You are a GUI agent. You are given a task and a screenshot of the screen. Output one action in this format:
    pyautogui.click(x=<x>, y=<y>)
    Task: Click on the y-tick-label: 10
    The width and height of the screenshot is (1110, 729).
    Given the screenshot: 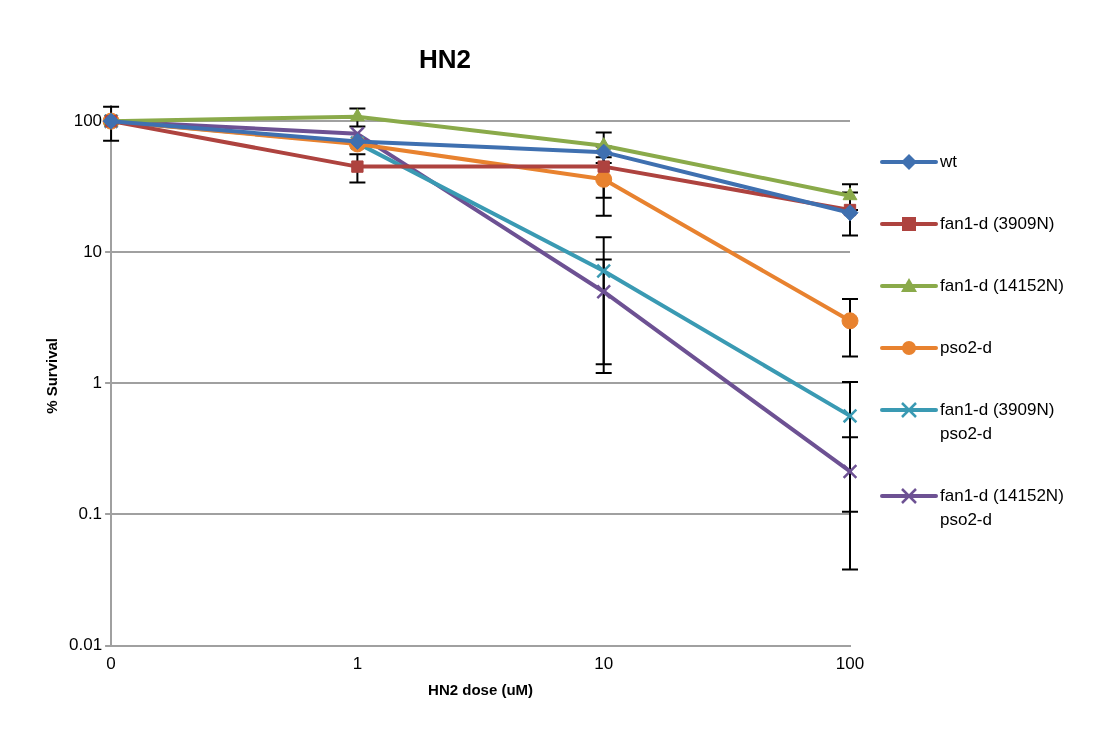 What is the action you would take?
    pyautogui.click(x=93, y=251)
    